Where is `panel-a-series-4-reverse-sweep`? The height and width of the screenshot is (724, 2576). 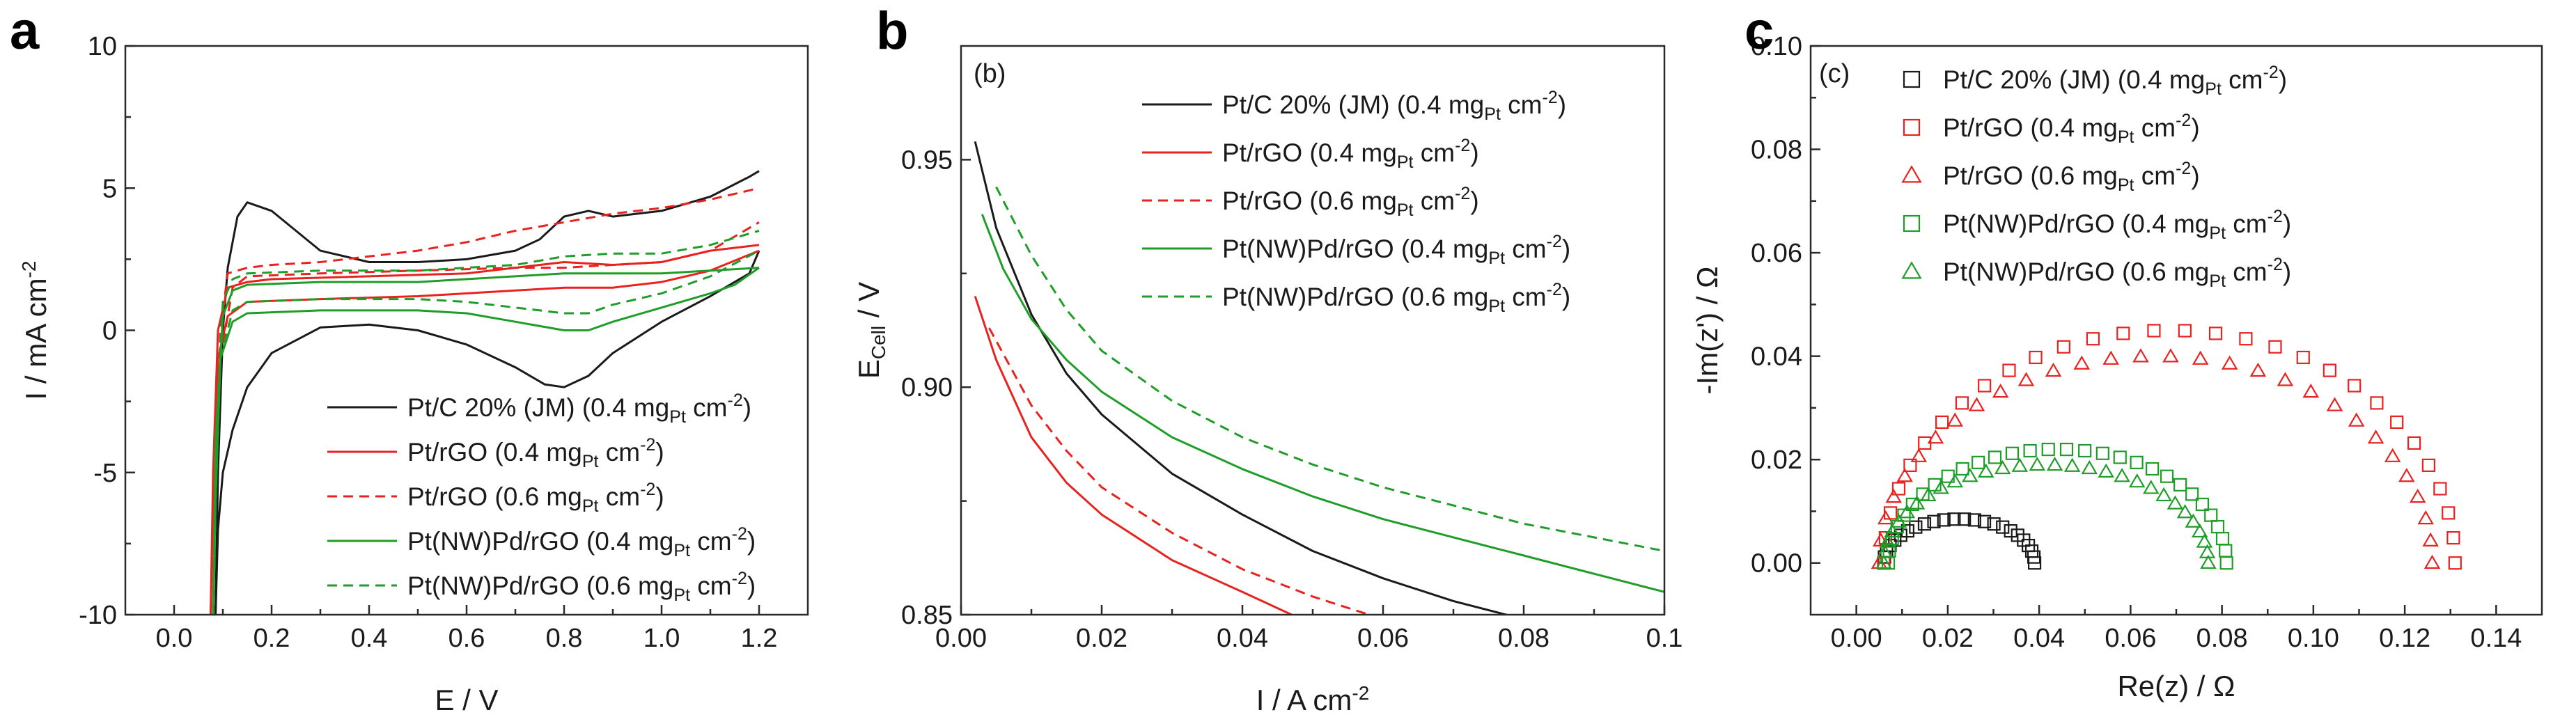
panel-a-series-4-reverse-sweep is located at coordinates (486, 441).